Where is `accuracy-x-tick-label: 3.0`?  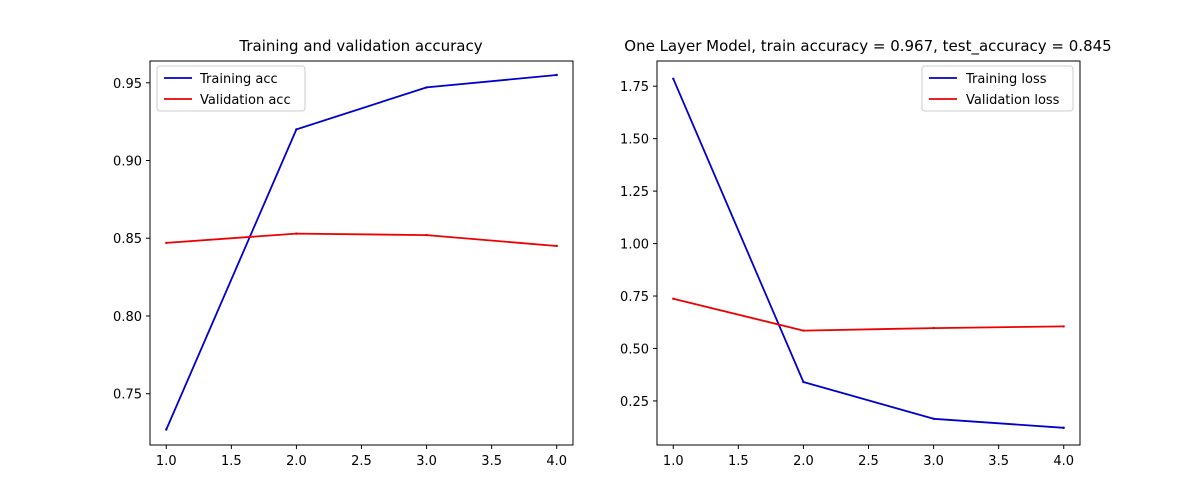
accuracy-x-tick-label: 3.0 is located at coordinates (426, 461).